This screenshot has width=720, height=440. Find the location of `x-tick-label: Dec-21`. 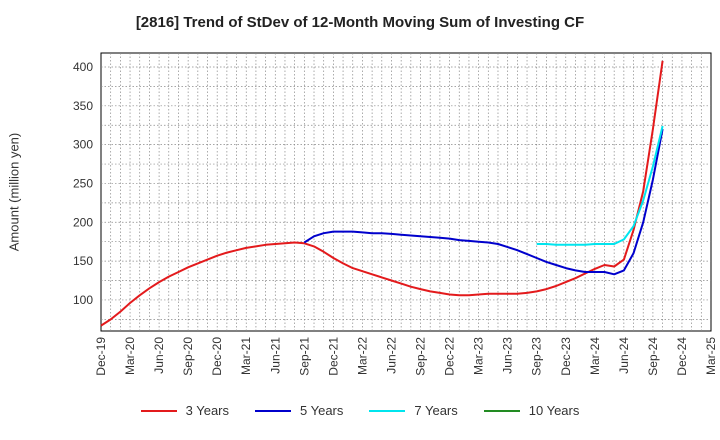

x-tick-label: Dec-21 is located at coordinates (333, 356).